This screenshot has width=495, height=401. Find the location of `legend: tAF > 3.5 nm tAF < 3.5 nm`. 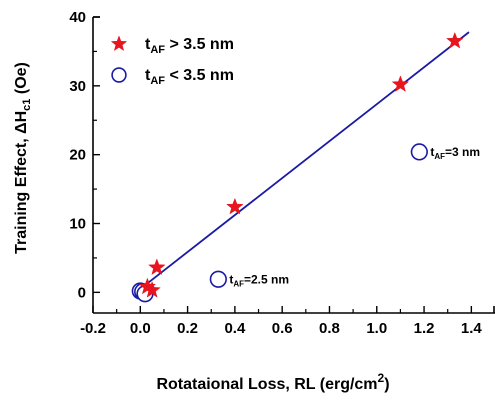

legend: tAF > 3.5 nm tAF < 3.5 nm is located at coordinates (172, 61).